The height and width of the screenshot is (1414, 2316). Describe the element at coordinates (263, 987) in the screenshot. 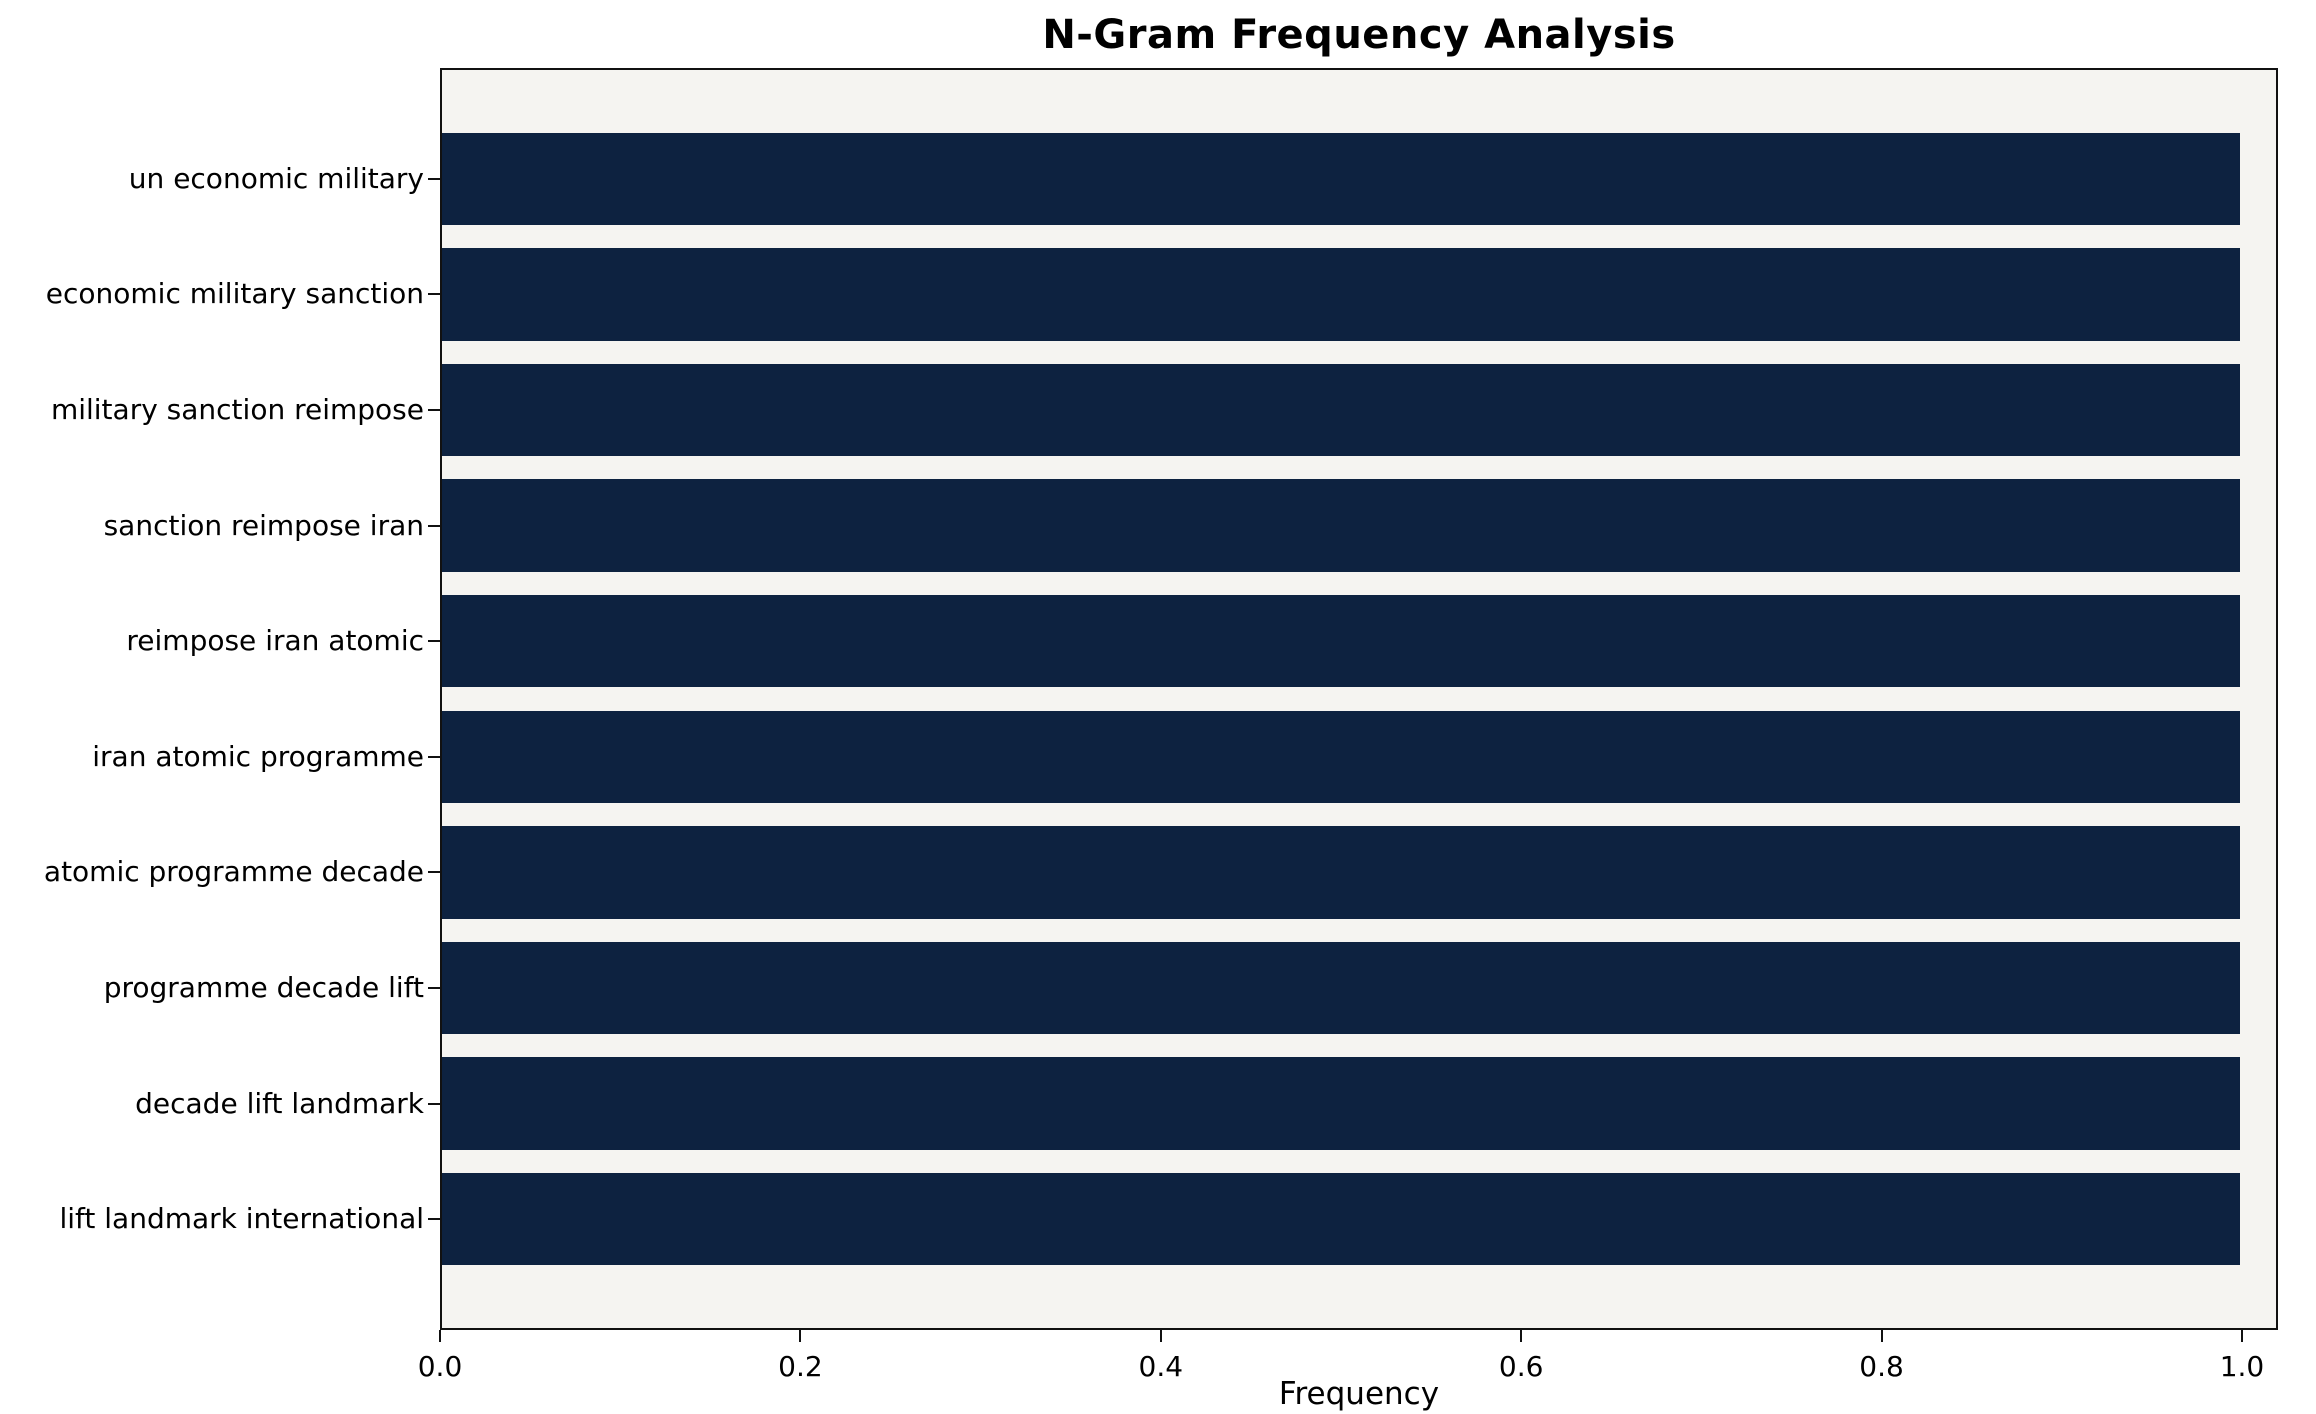

I see `y-tick-label: programme decade lift` at that location.